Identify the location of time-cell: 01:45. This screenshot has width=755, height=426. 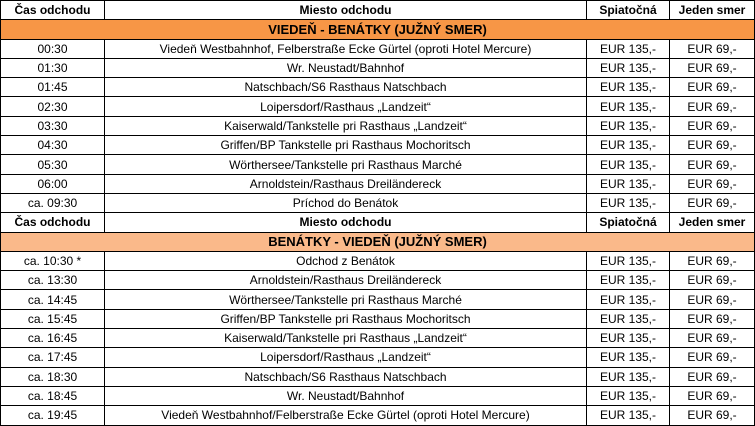
(52, 87).